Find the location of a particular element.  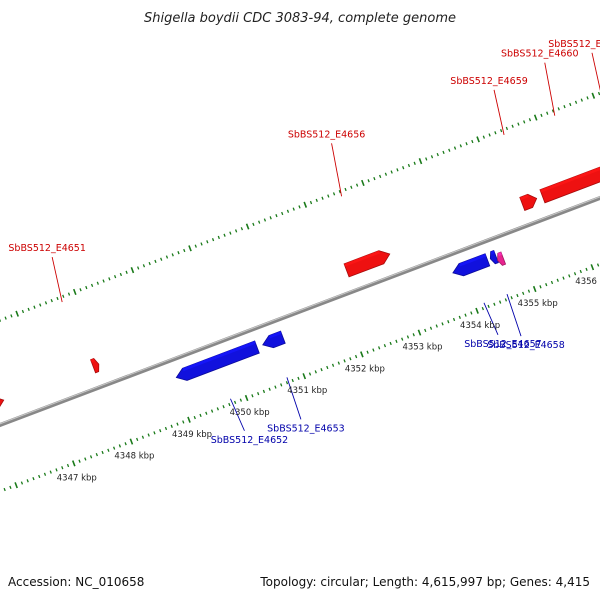

scale-label: 4350 kbp is located at coordinates (250, 413).